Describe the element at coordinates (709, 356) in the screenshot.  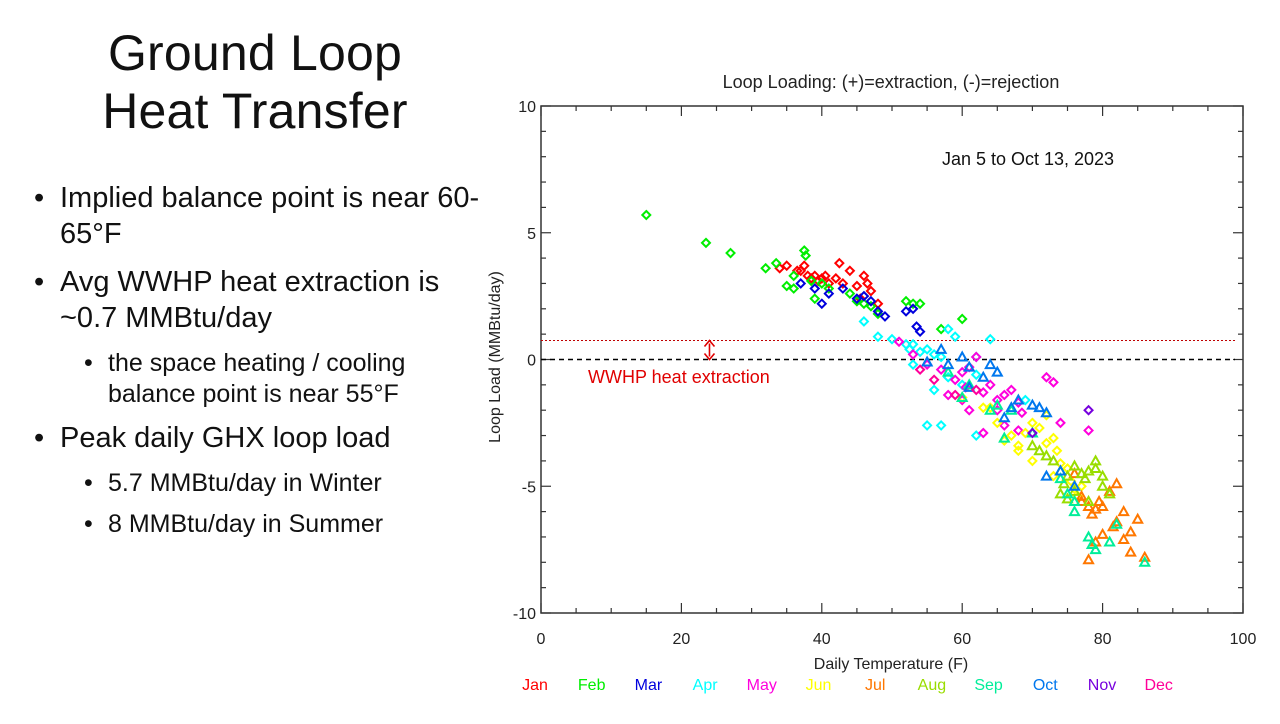
I see `annotation-arrow-head-down` at that location.